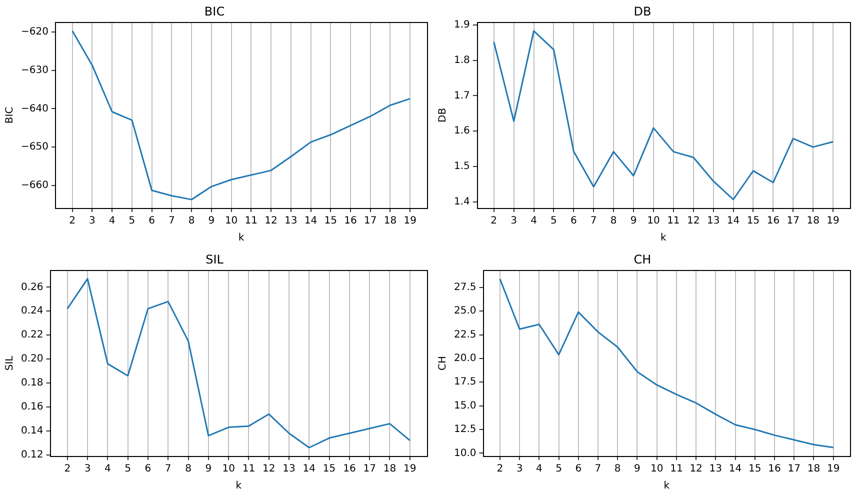  Describe the element at coordinates (443, 363) in the screenshot. I see `y-axis-title: CH` at that location.